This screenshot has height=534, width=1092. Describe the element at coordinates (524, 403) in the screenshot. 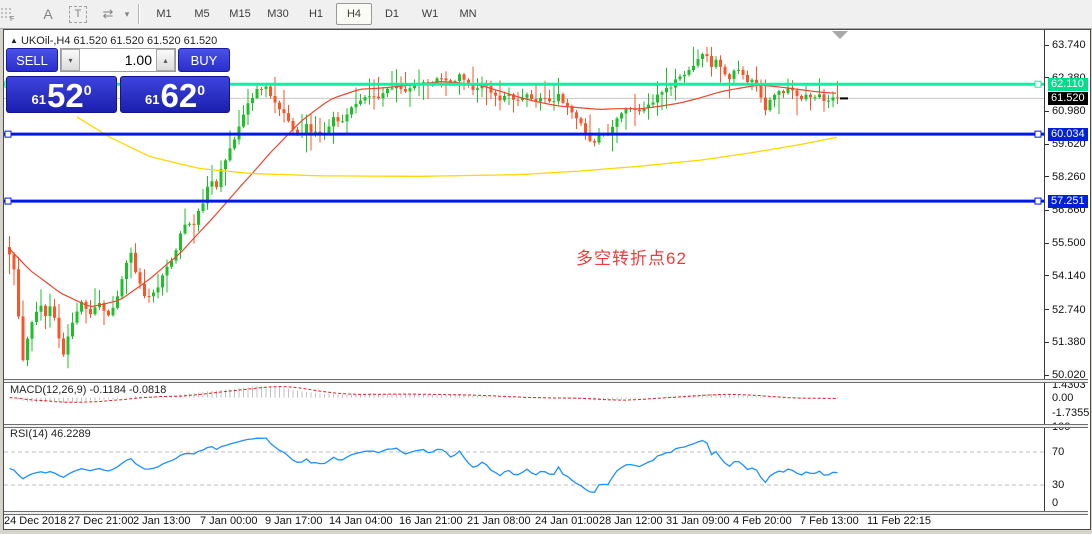

I see `macd-panel-chart` at that location.